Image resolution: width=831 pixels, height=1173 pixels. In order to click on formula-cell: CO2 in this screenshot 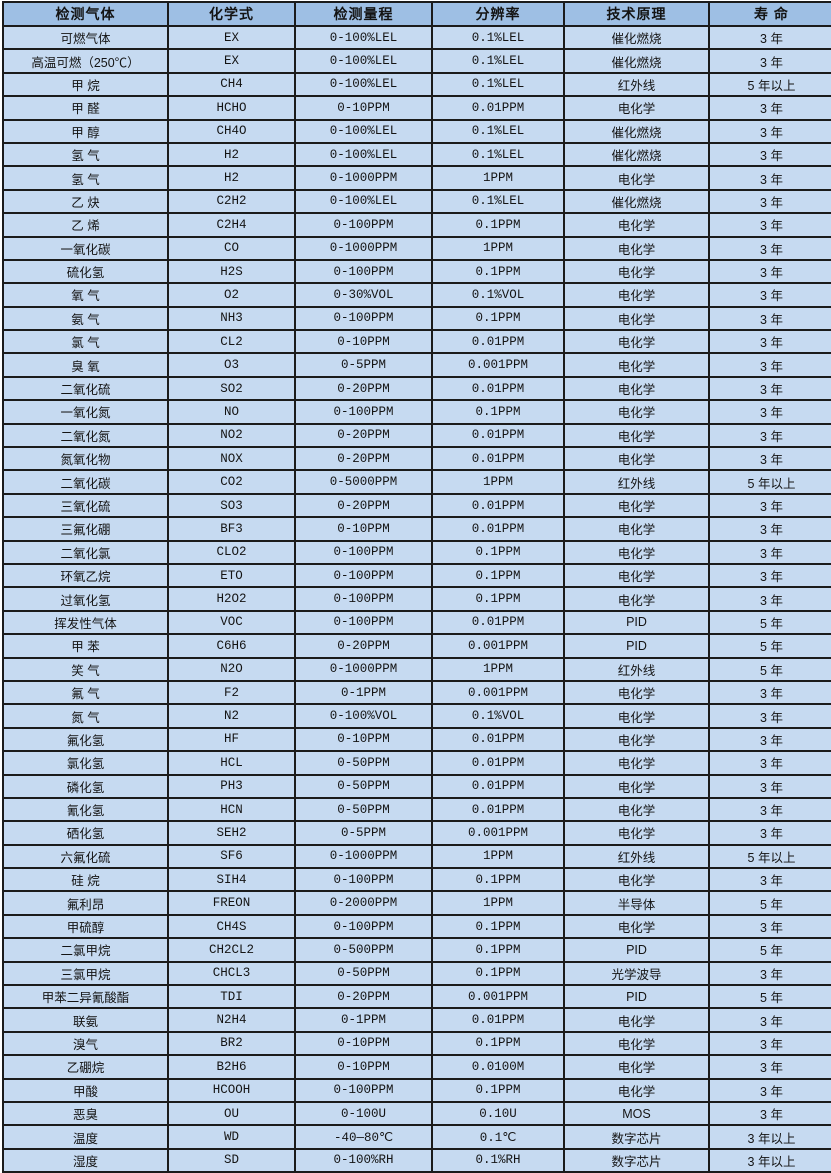, I will do `click(231, 482)`.